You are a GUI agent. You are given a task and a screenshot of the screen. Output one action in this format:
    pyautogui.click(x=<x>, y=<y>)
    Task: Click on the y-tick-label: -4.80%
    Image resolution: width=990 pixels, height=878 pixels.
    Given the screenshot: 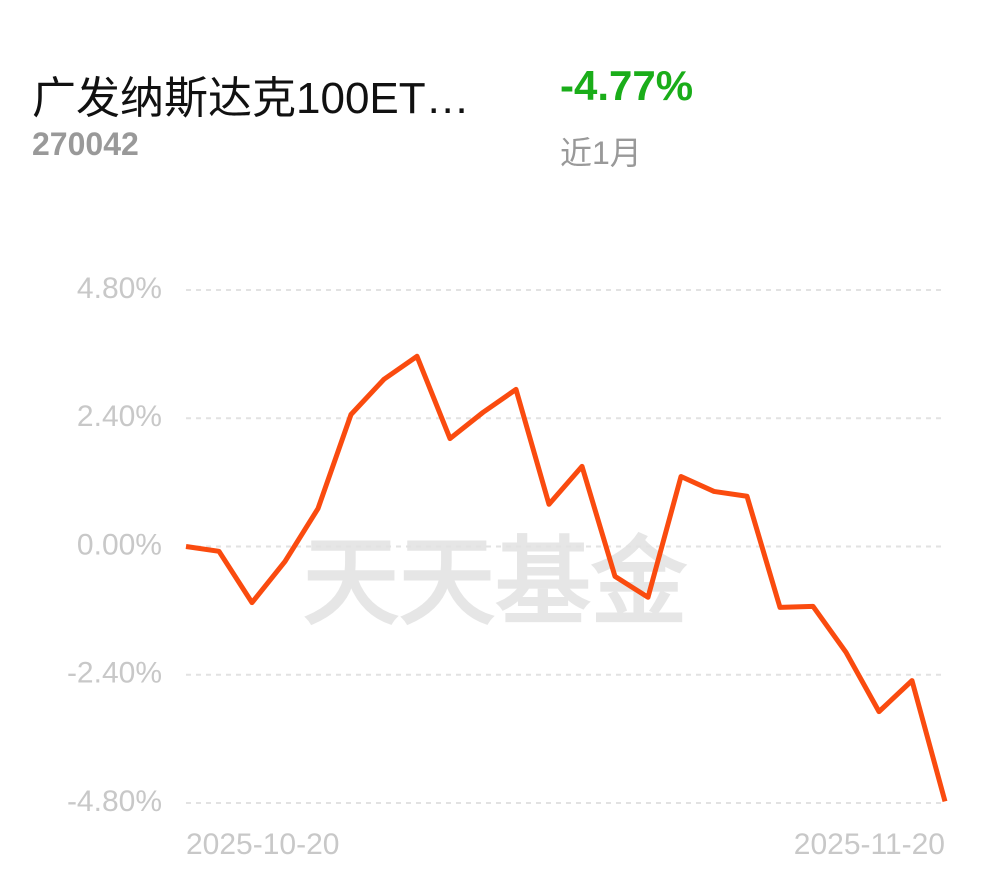 What is the action you would take?
    pyautogui.click(x=114, y=801)
    